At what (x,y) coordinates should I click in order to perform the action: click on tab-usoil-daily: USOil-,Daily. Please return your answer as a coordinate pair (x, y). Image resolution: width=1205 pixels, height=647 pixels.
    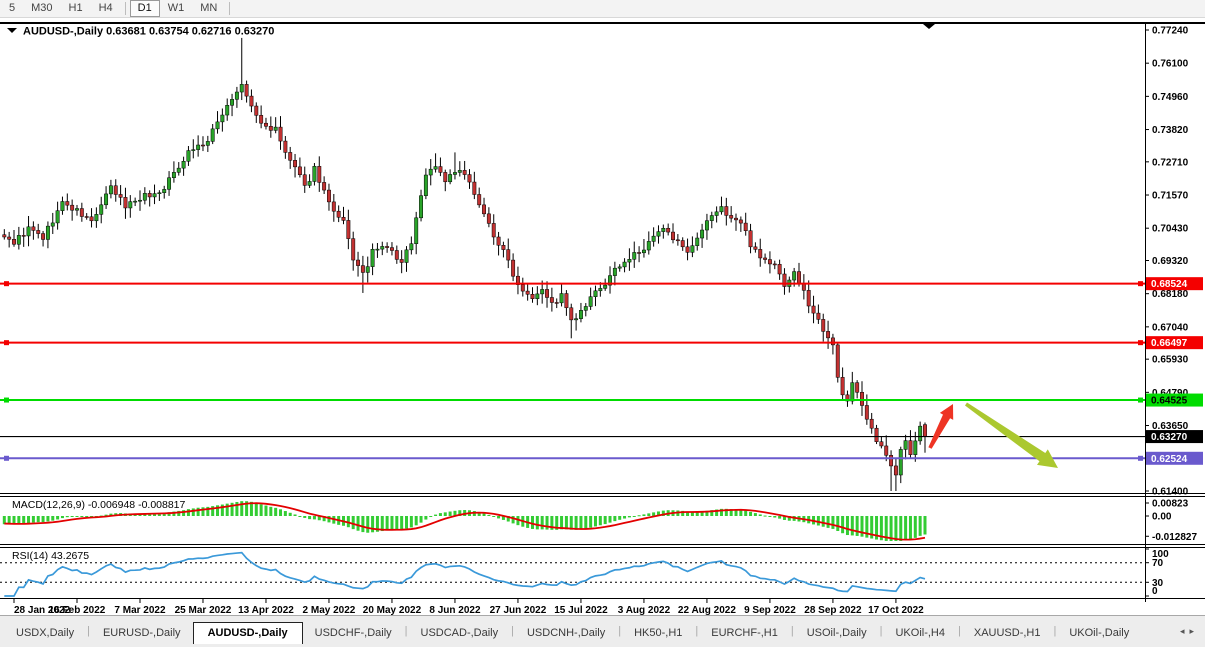
    Looking at the image, I should click on (836, 633).